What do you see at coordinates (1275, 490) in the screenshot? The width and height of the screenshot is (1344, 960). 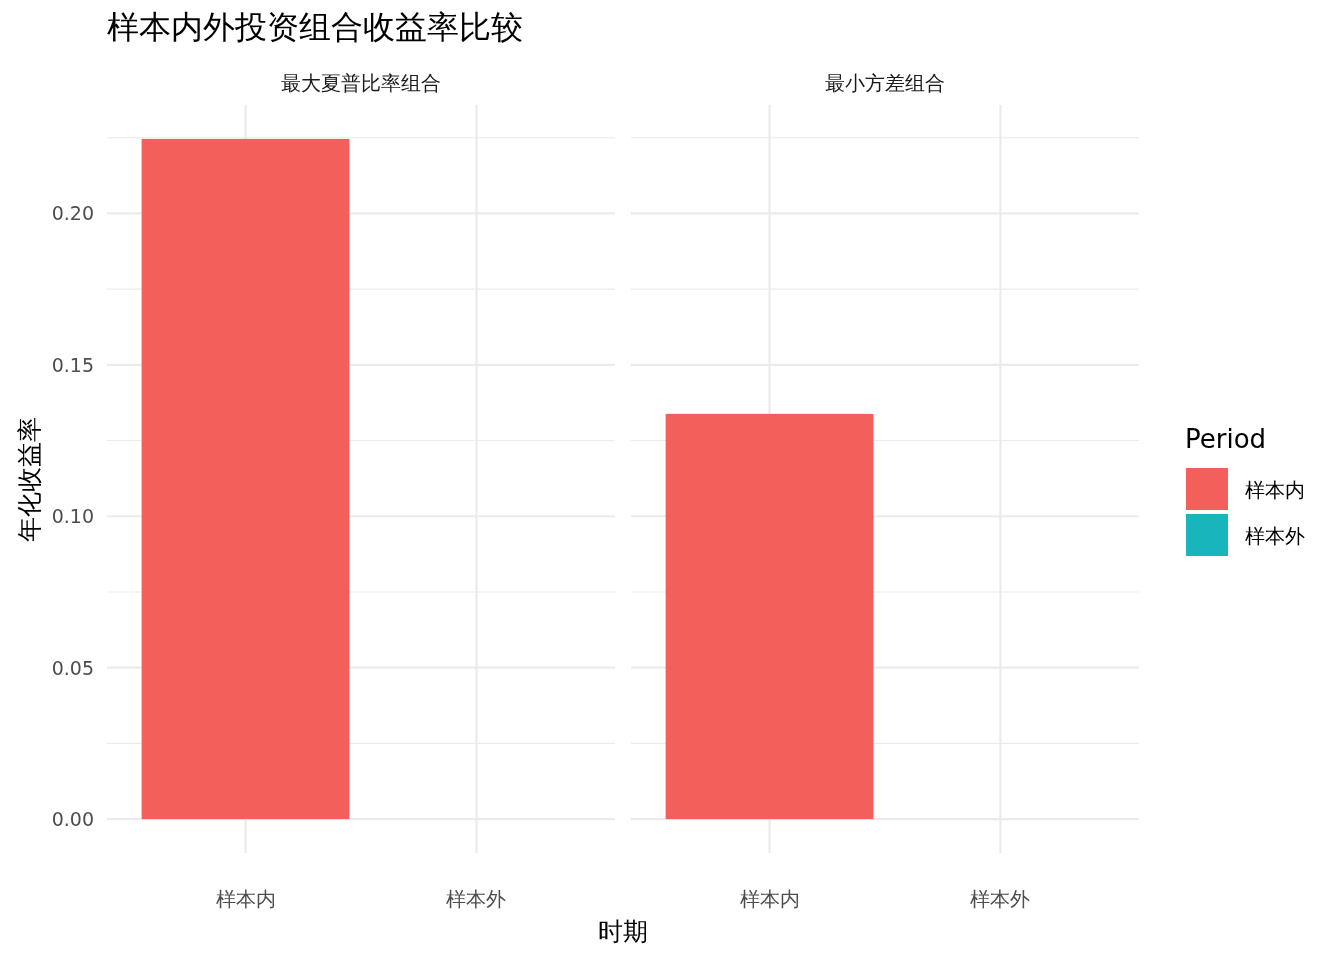 I see `legend-label: 样本内` at bounding box center [1275, 490].